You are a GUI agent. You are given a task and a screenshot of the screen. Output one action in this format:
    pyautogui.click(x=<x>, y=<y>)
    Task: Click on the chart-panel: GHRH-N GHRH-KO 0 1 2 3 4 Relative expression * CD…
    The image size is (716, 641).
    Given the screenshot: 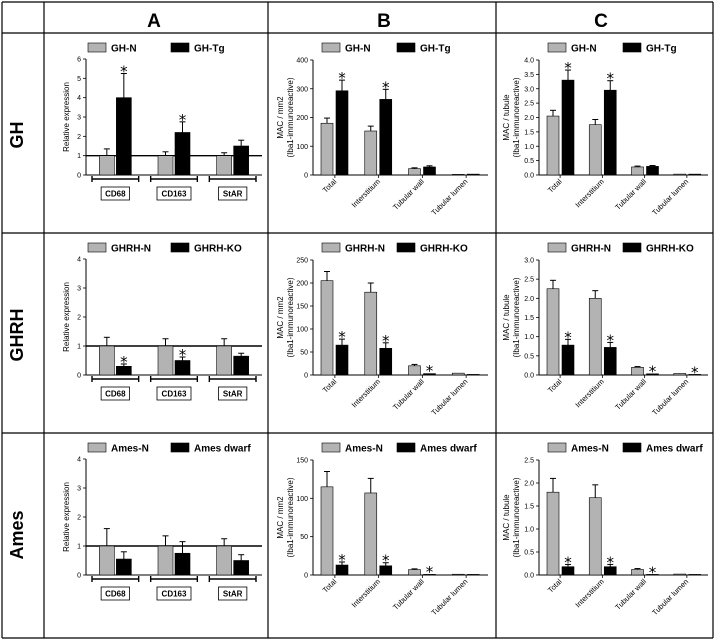 What is the action you would take?
    pyautogui.click(x=162, y=321)
    